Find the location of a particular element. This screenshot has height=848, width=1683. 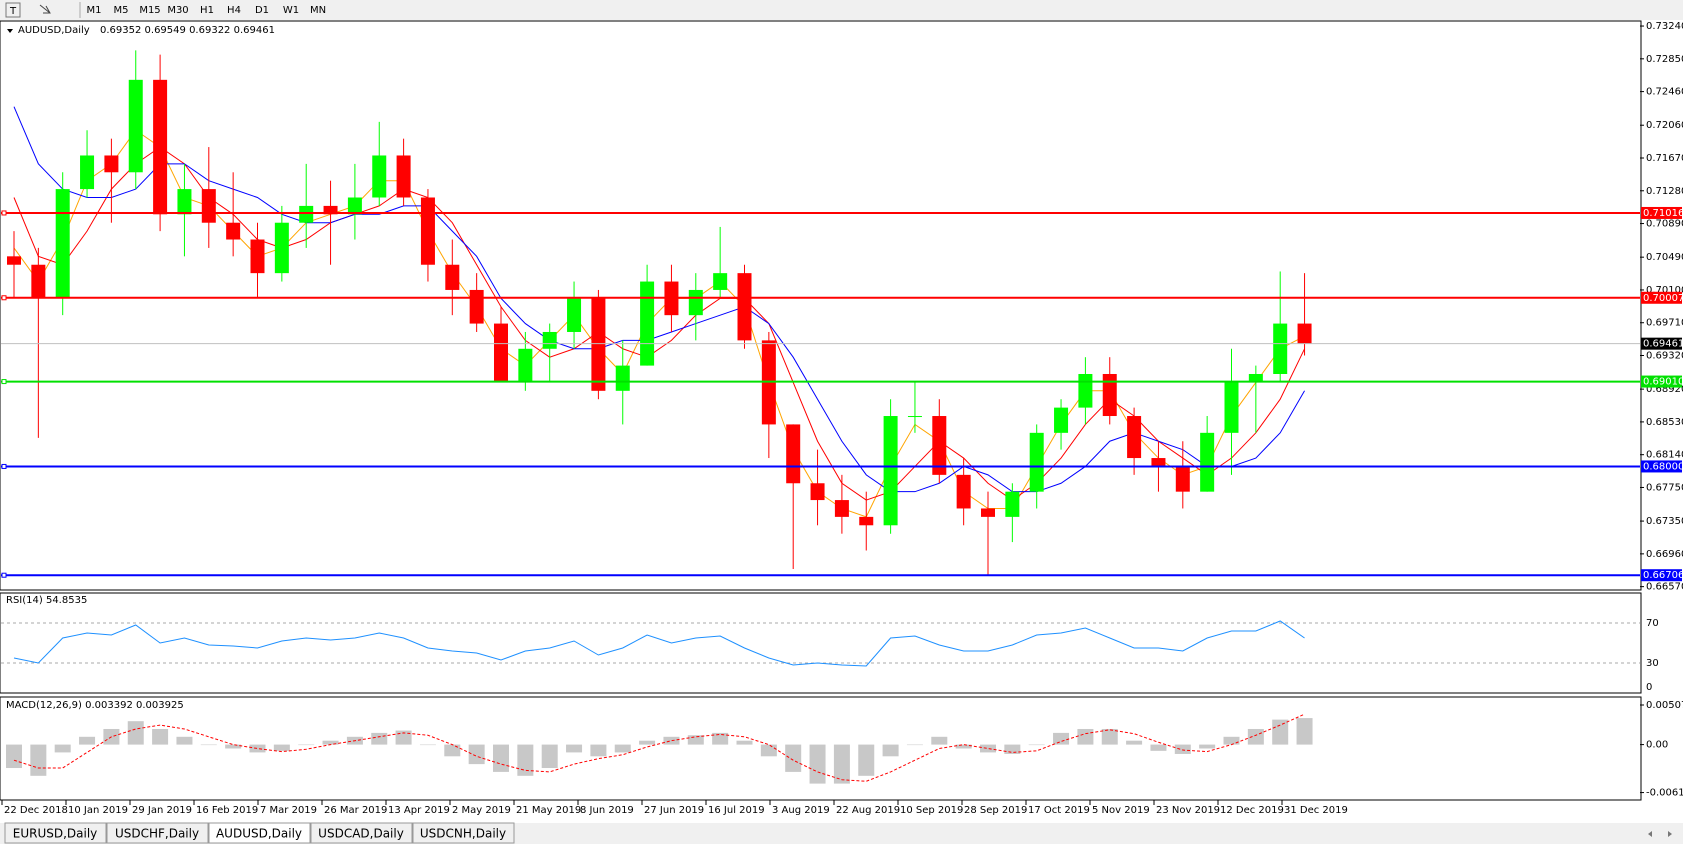

tab-label: EURUSD,Daily is located at coordinates (55, 834).